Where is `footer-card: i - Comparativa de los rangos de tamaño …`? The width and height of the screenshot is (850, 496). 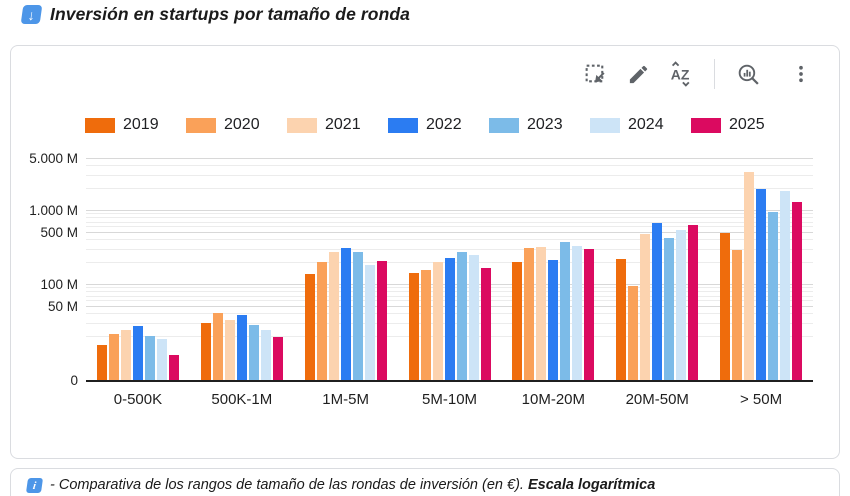
footer-card: i - Comparativa de los rangos de tamaño … is located at coordinates (425, 482).